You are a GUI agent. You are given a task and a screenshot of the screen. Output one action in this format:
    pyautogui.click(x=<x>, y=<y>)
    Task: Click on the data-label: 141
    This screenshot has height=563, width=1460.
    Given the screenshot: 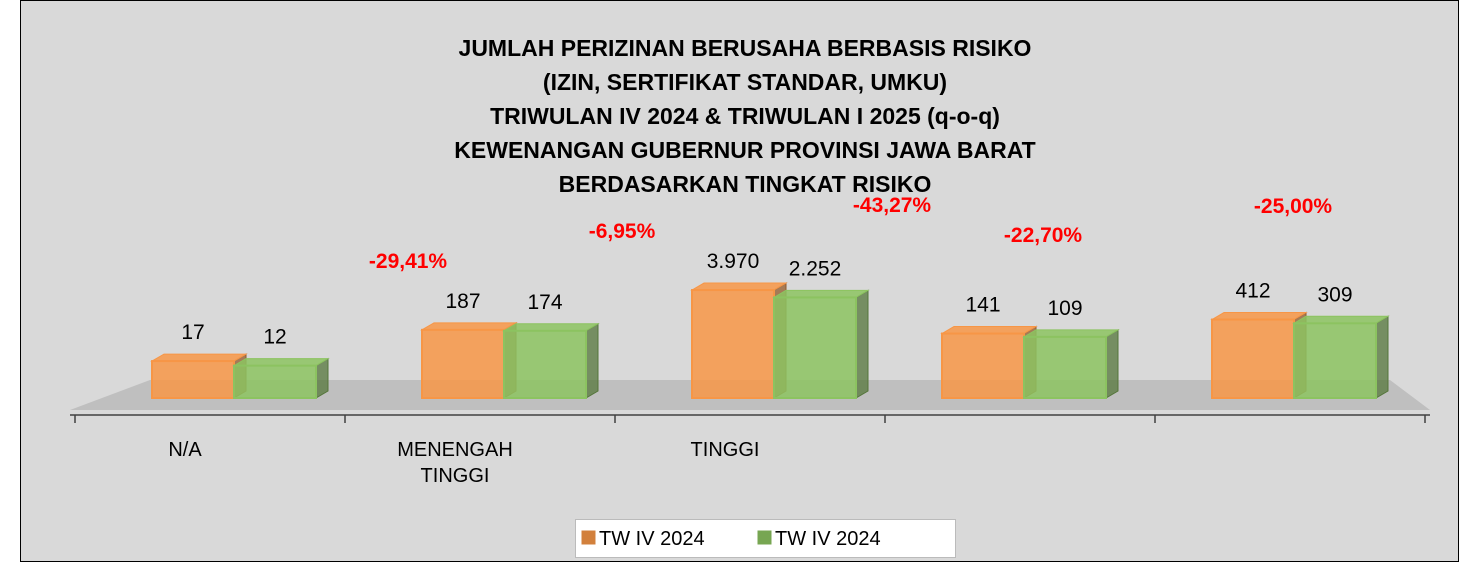 What is the action you would take?
    pyautogui.click(x=982, y=305)
    